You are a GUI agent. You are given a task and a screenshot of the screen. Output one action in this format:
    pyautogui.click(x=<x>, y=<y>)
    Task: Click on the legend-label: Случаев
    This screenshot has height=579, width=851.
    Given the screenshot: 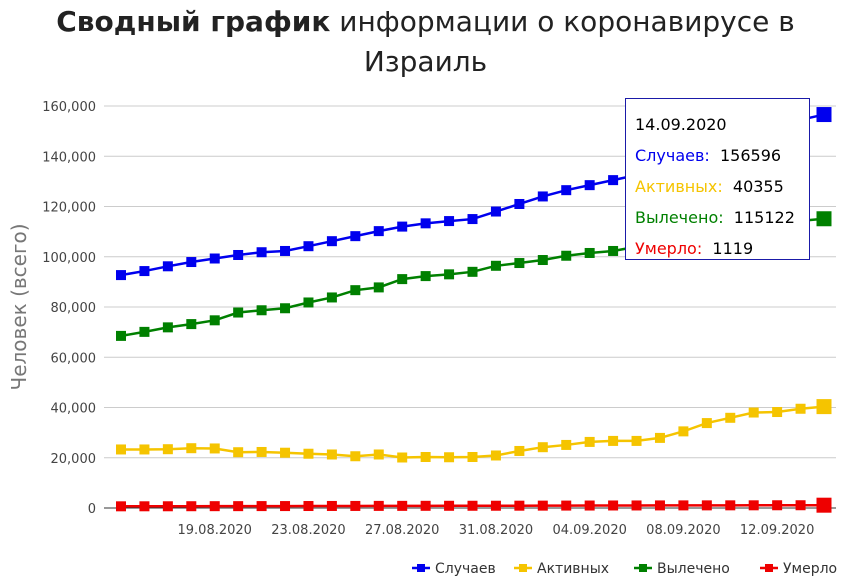 What is the action you would take?
    pyautogui.click(x=465, y=569)
    